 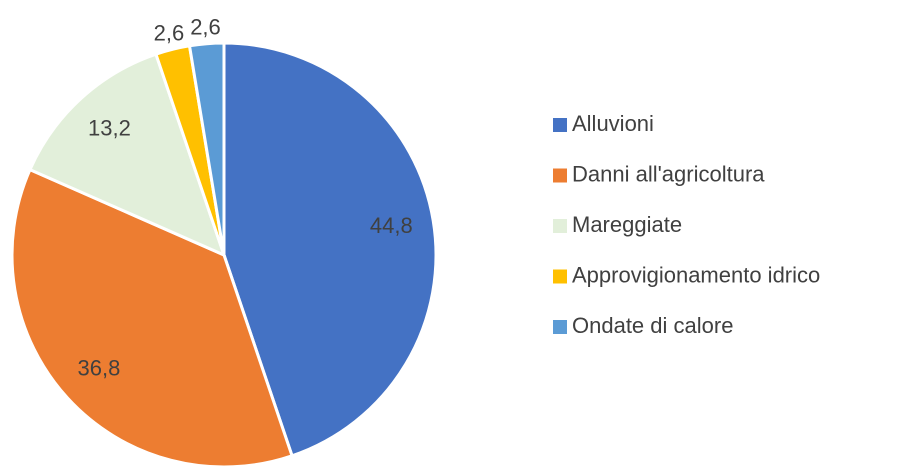 I want to click on legend-label: Ondate di calore, so click(x=652, y=325).